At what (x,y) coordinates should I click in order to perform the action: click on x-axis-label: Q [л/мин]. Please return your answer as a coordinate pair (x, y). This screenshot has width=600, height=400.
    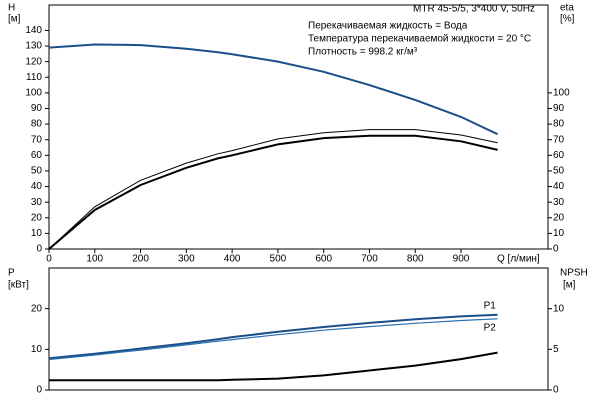
    Looking at the image, I should click on (518, 259).